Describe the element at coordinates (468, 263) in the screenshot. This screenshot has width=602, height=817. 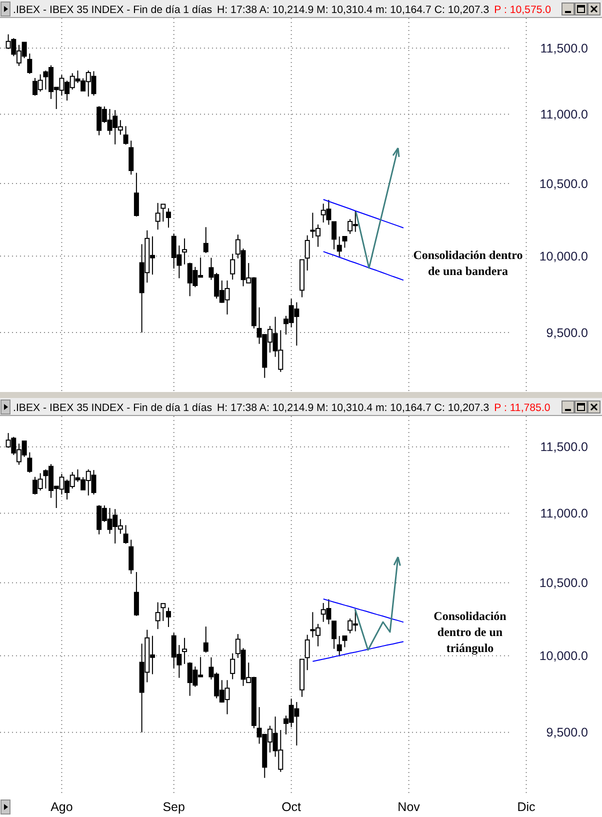
I see `annotation: Consolidación dentro de una bandera` at that location.